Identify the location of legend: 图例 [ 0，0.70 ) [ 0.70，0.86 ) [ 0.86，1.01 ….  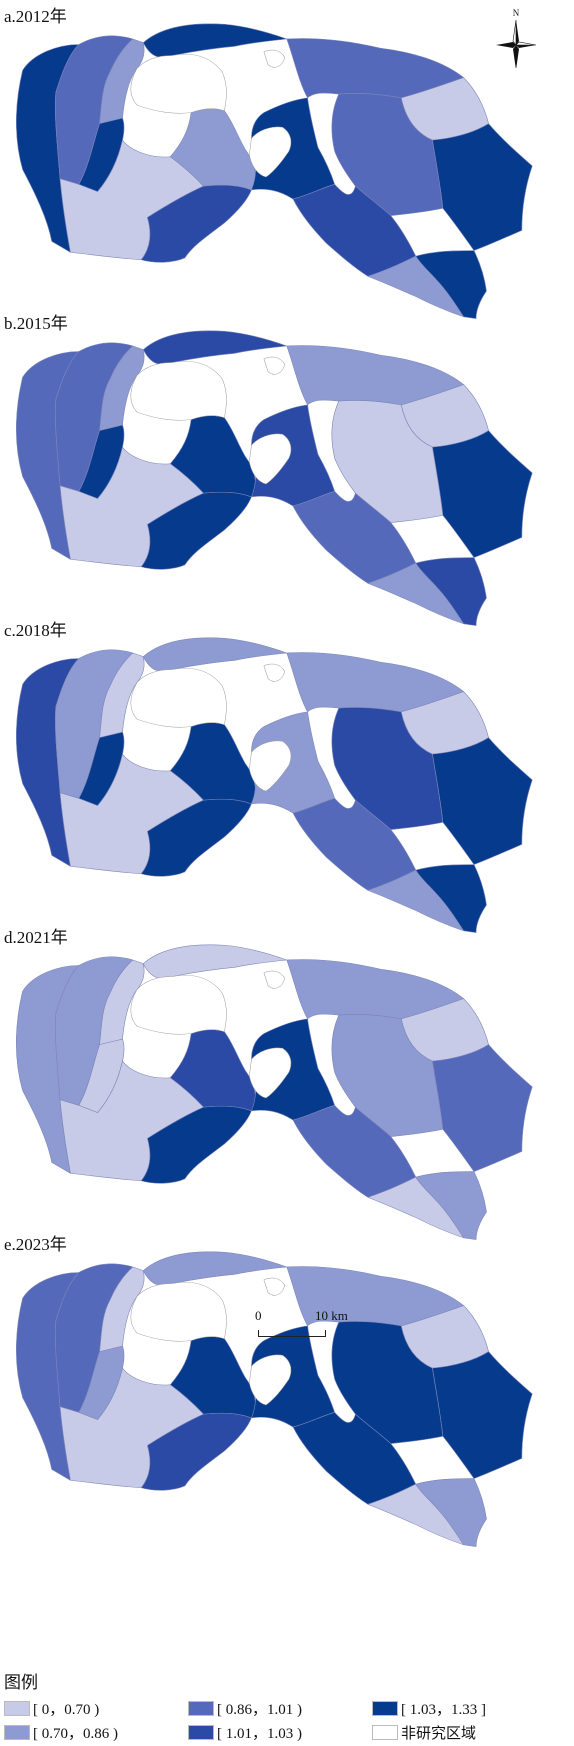
(287, 1707).